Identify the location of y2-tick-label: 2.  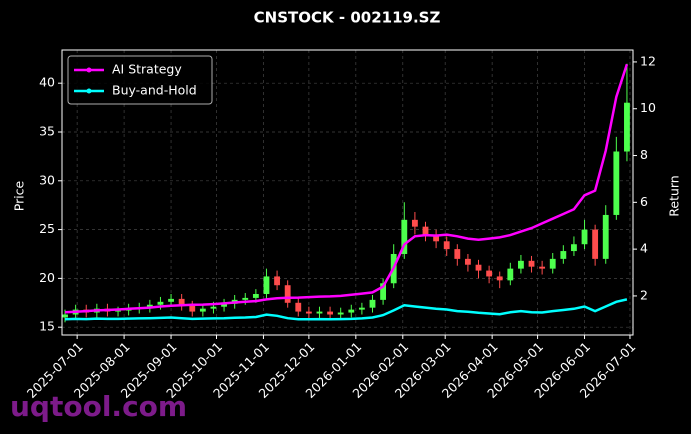
(644, 294).